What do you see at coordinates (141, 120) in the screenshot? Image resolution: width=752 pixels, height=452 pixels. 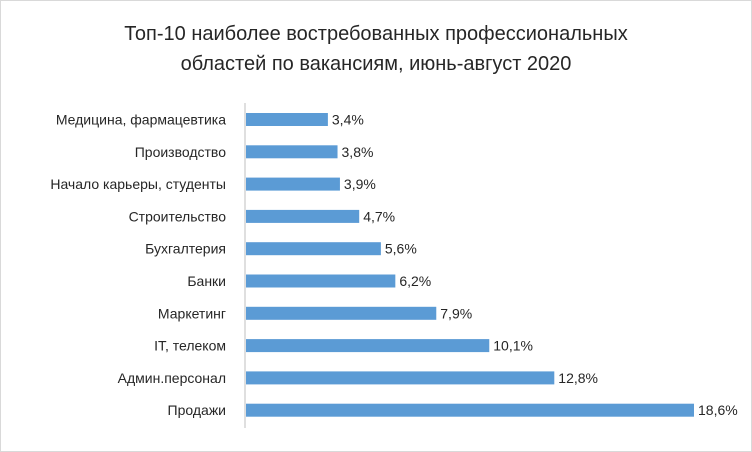 I see `category-label: Медицина, фармацевтика` at bounding box center [141, 120].